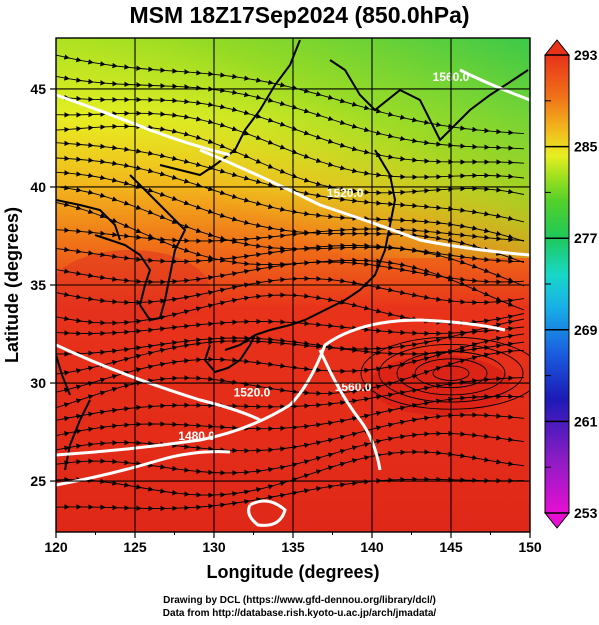  I want to click on colorbar-tick-label: 253, so click(586, 513).